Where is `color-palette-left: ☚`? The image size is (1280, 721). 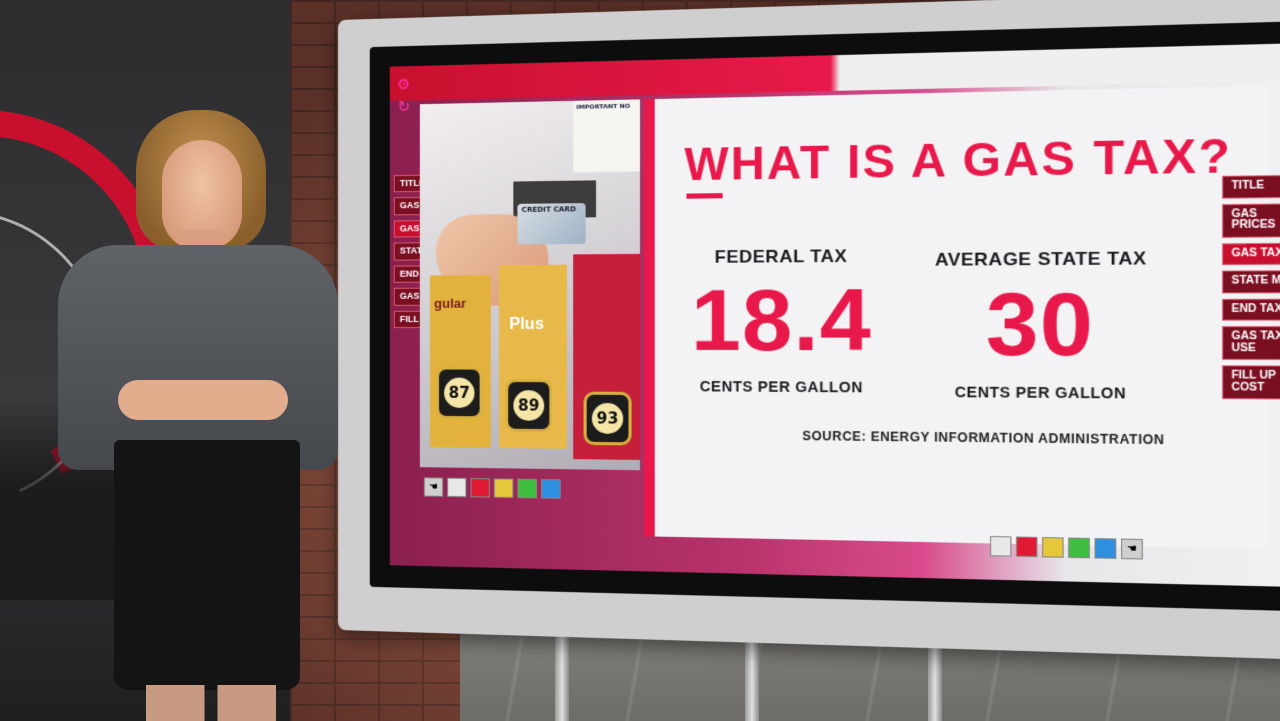 color-palette-left: ☚ is located at coordinates (492, 487).